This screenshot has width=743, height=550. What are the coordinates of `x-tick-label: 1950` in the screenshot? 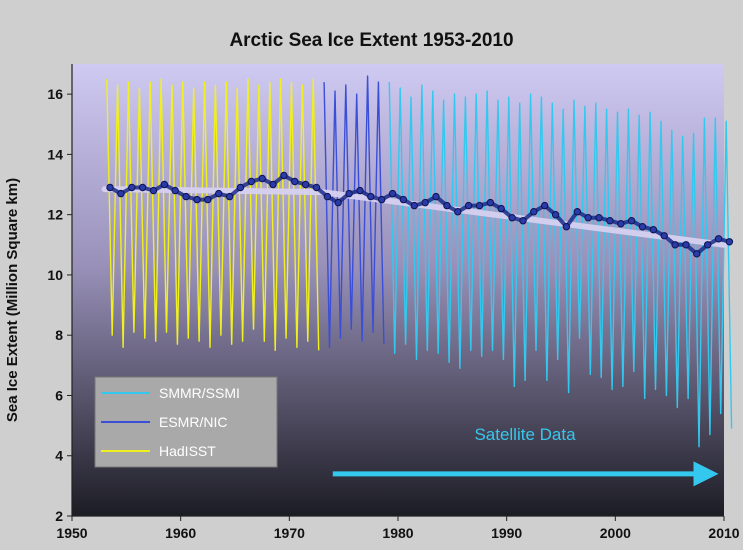 It's located at (71, 533).